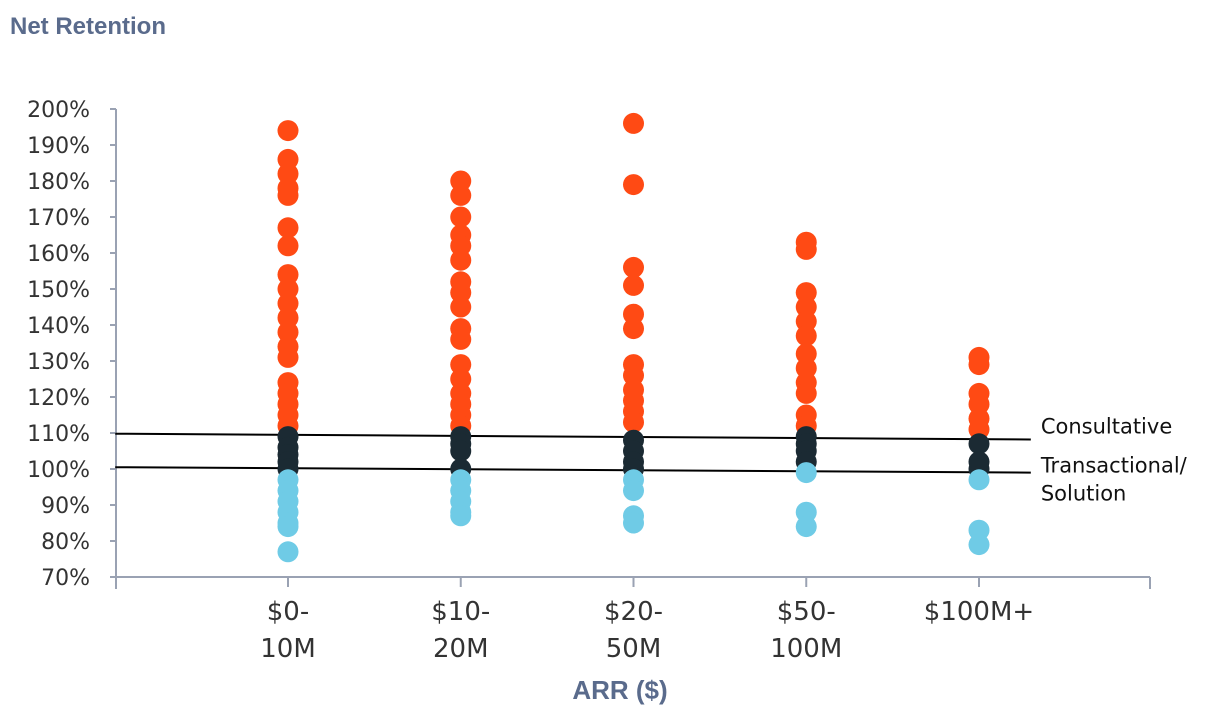 The image size is (1219, 719). What do you see at coordinates (1114, 480) in the screenshot?
I see `threshold-label: Transactional/Solution` at bounding box center [1114, 480].